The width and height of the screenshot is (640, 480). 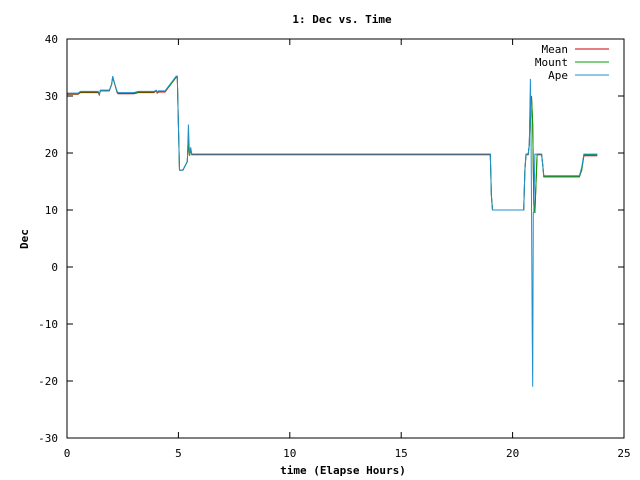 I want to click on y-tick-label: -20, so click(x=48, y=381).